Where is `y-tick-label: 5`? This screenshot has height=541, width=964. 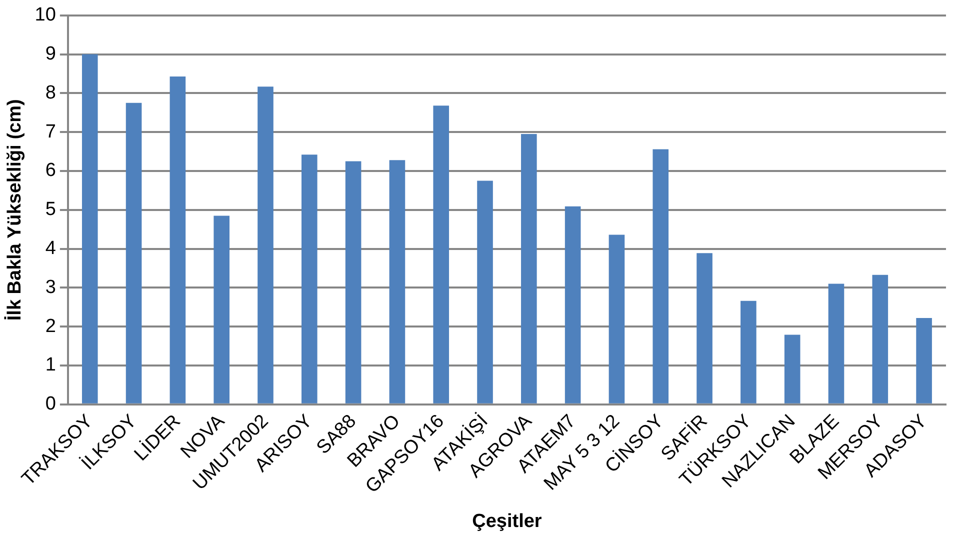
y-tick-label: 5 is located at coordinates (50, 209).